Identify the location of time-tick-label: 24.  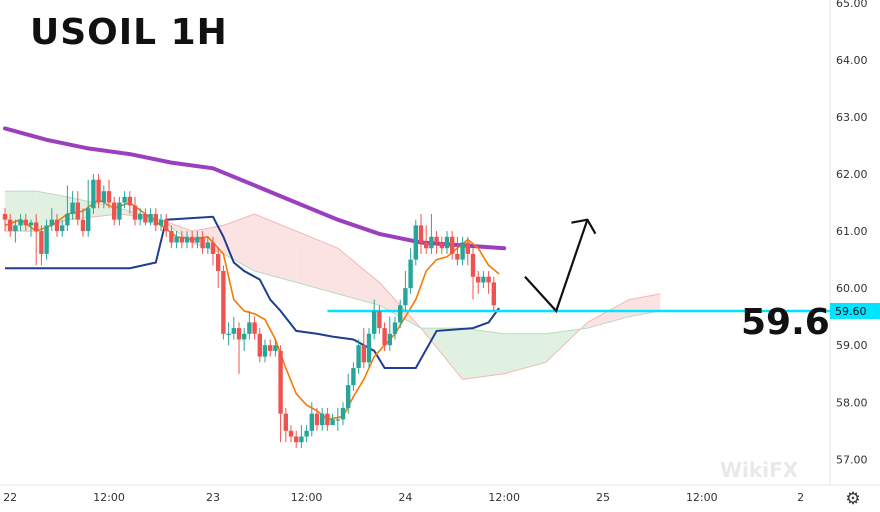
(405, 497).